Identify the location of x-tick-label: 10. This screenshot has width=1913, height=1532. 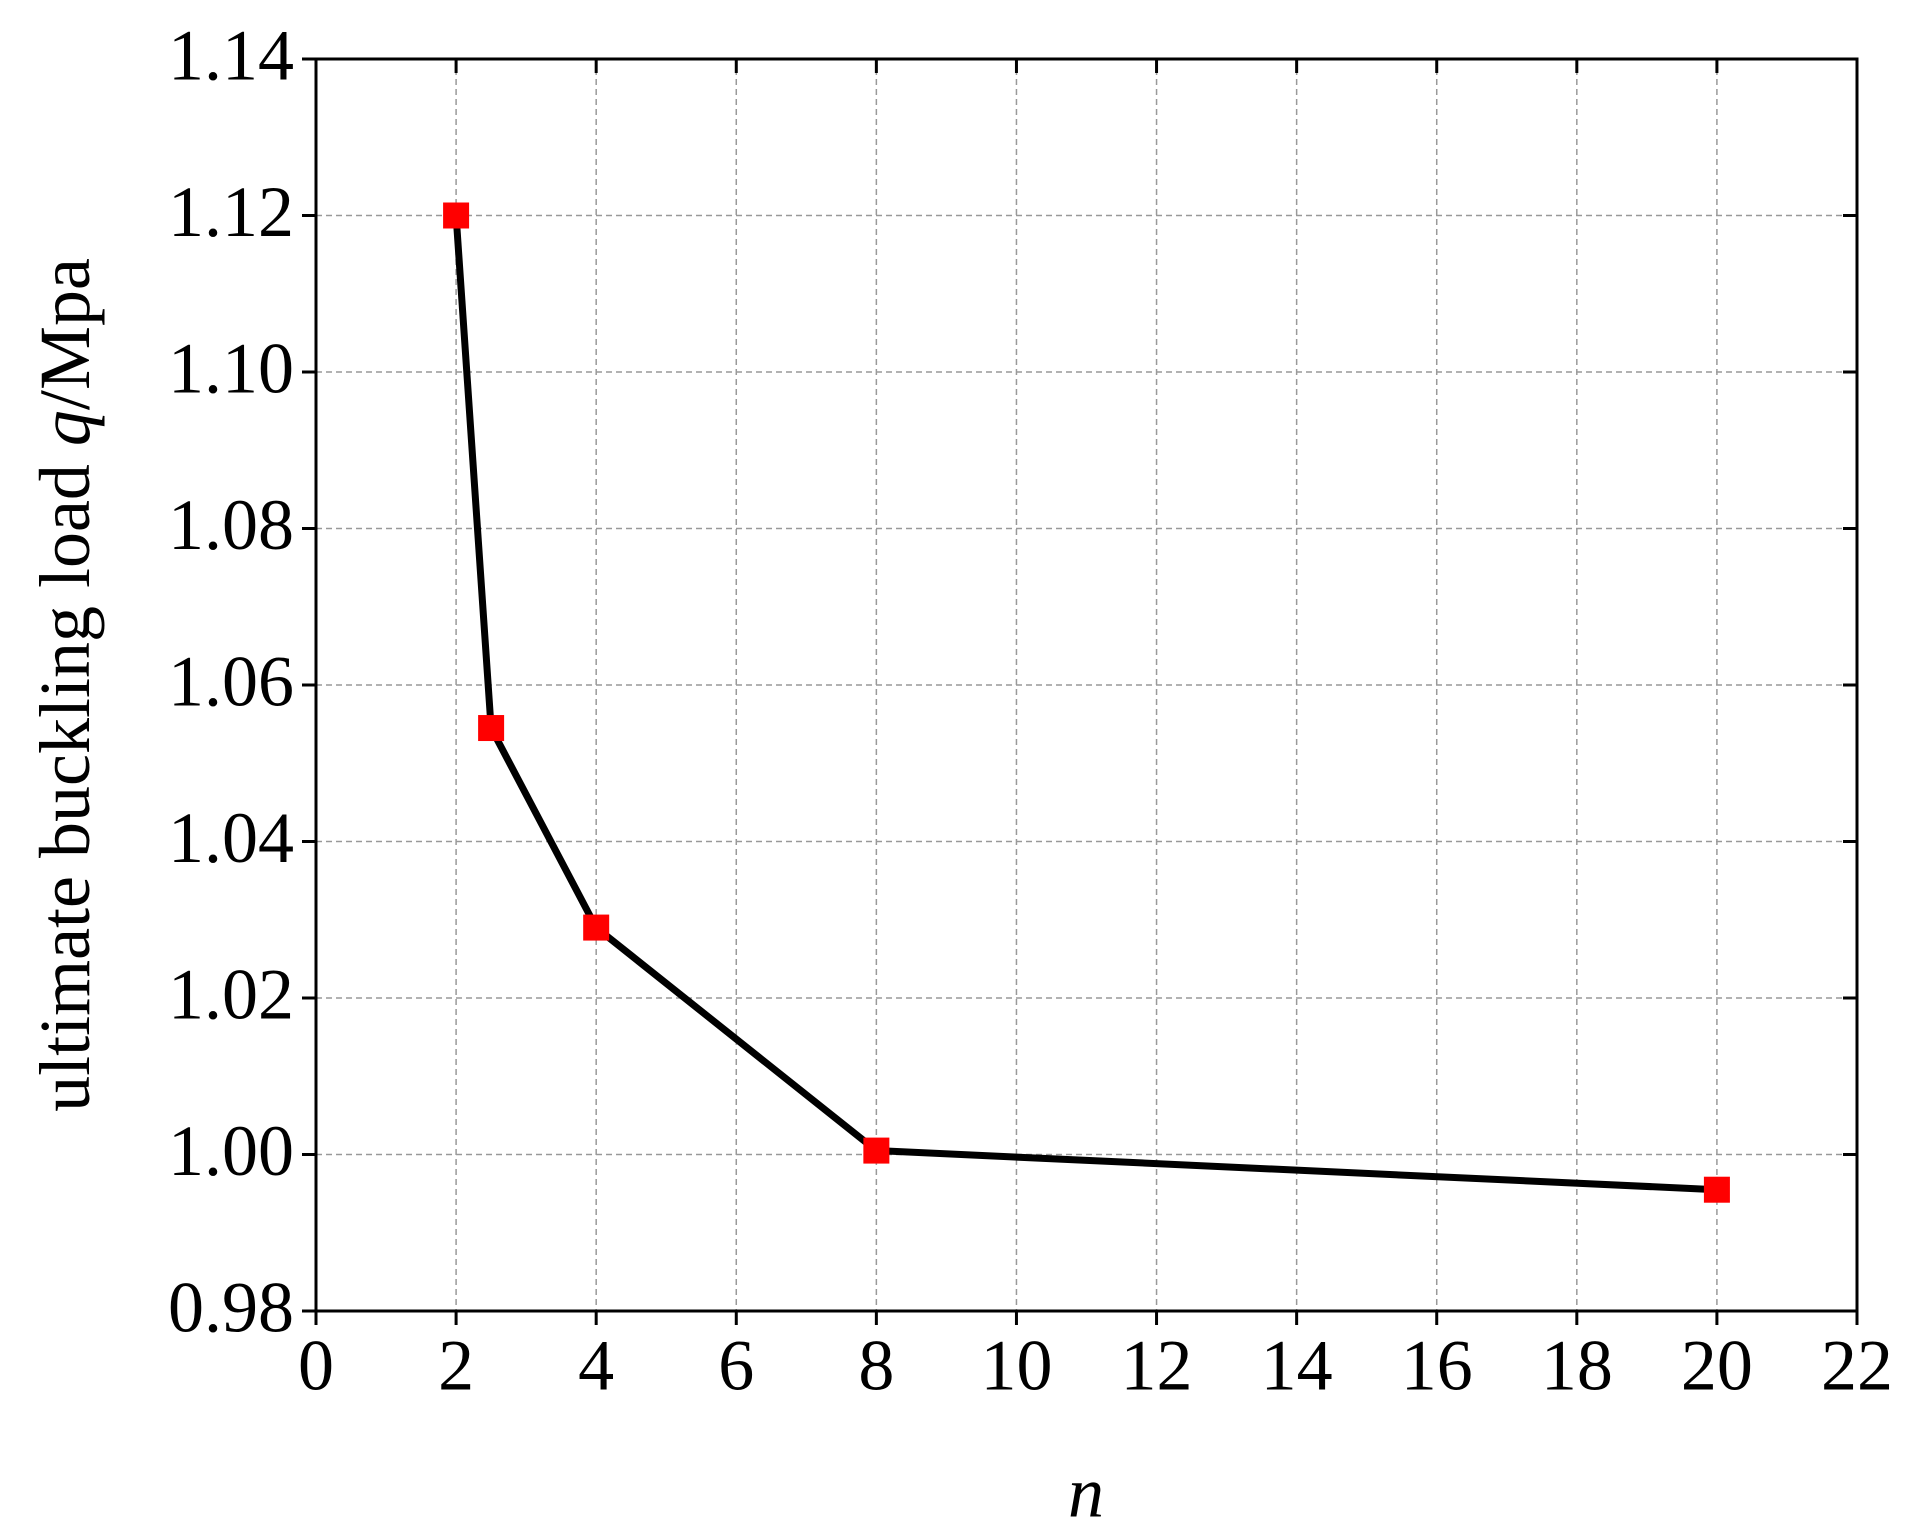
(1016, 1366).